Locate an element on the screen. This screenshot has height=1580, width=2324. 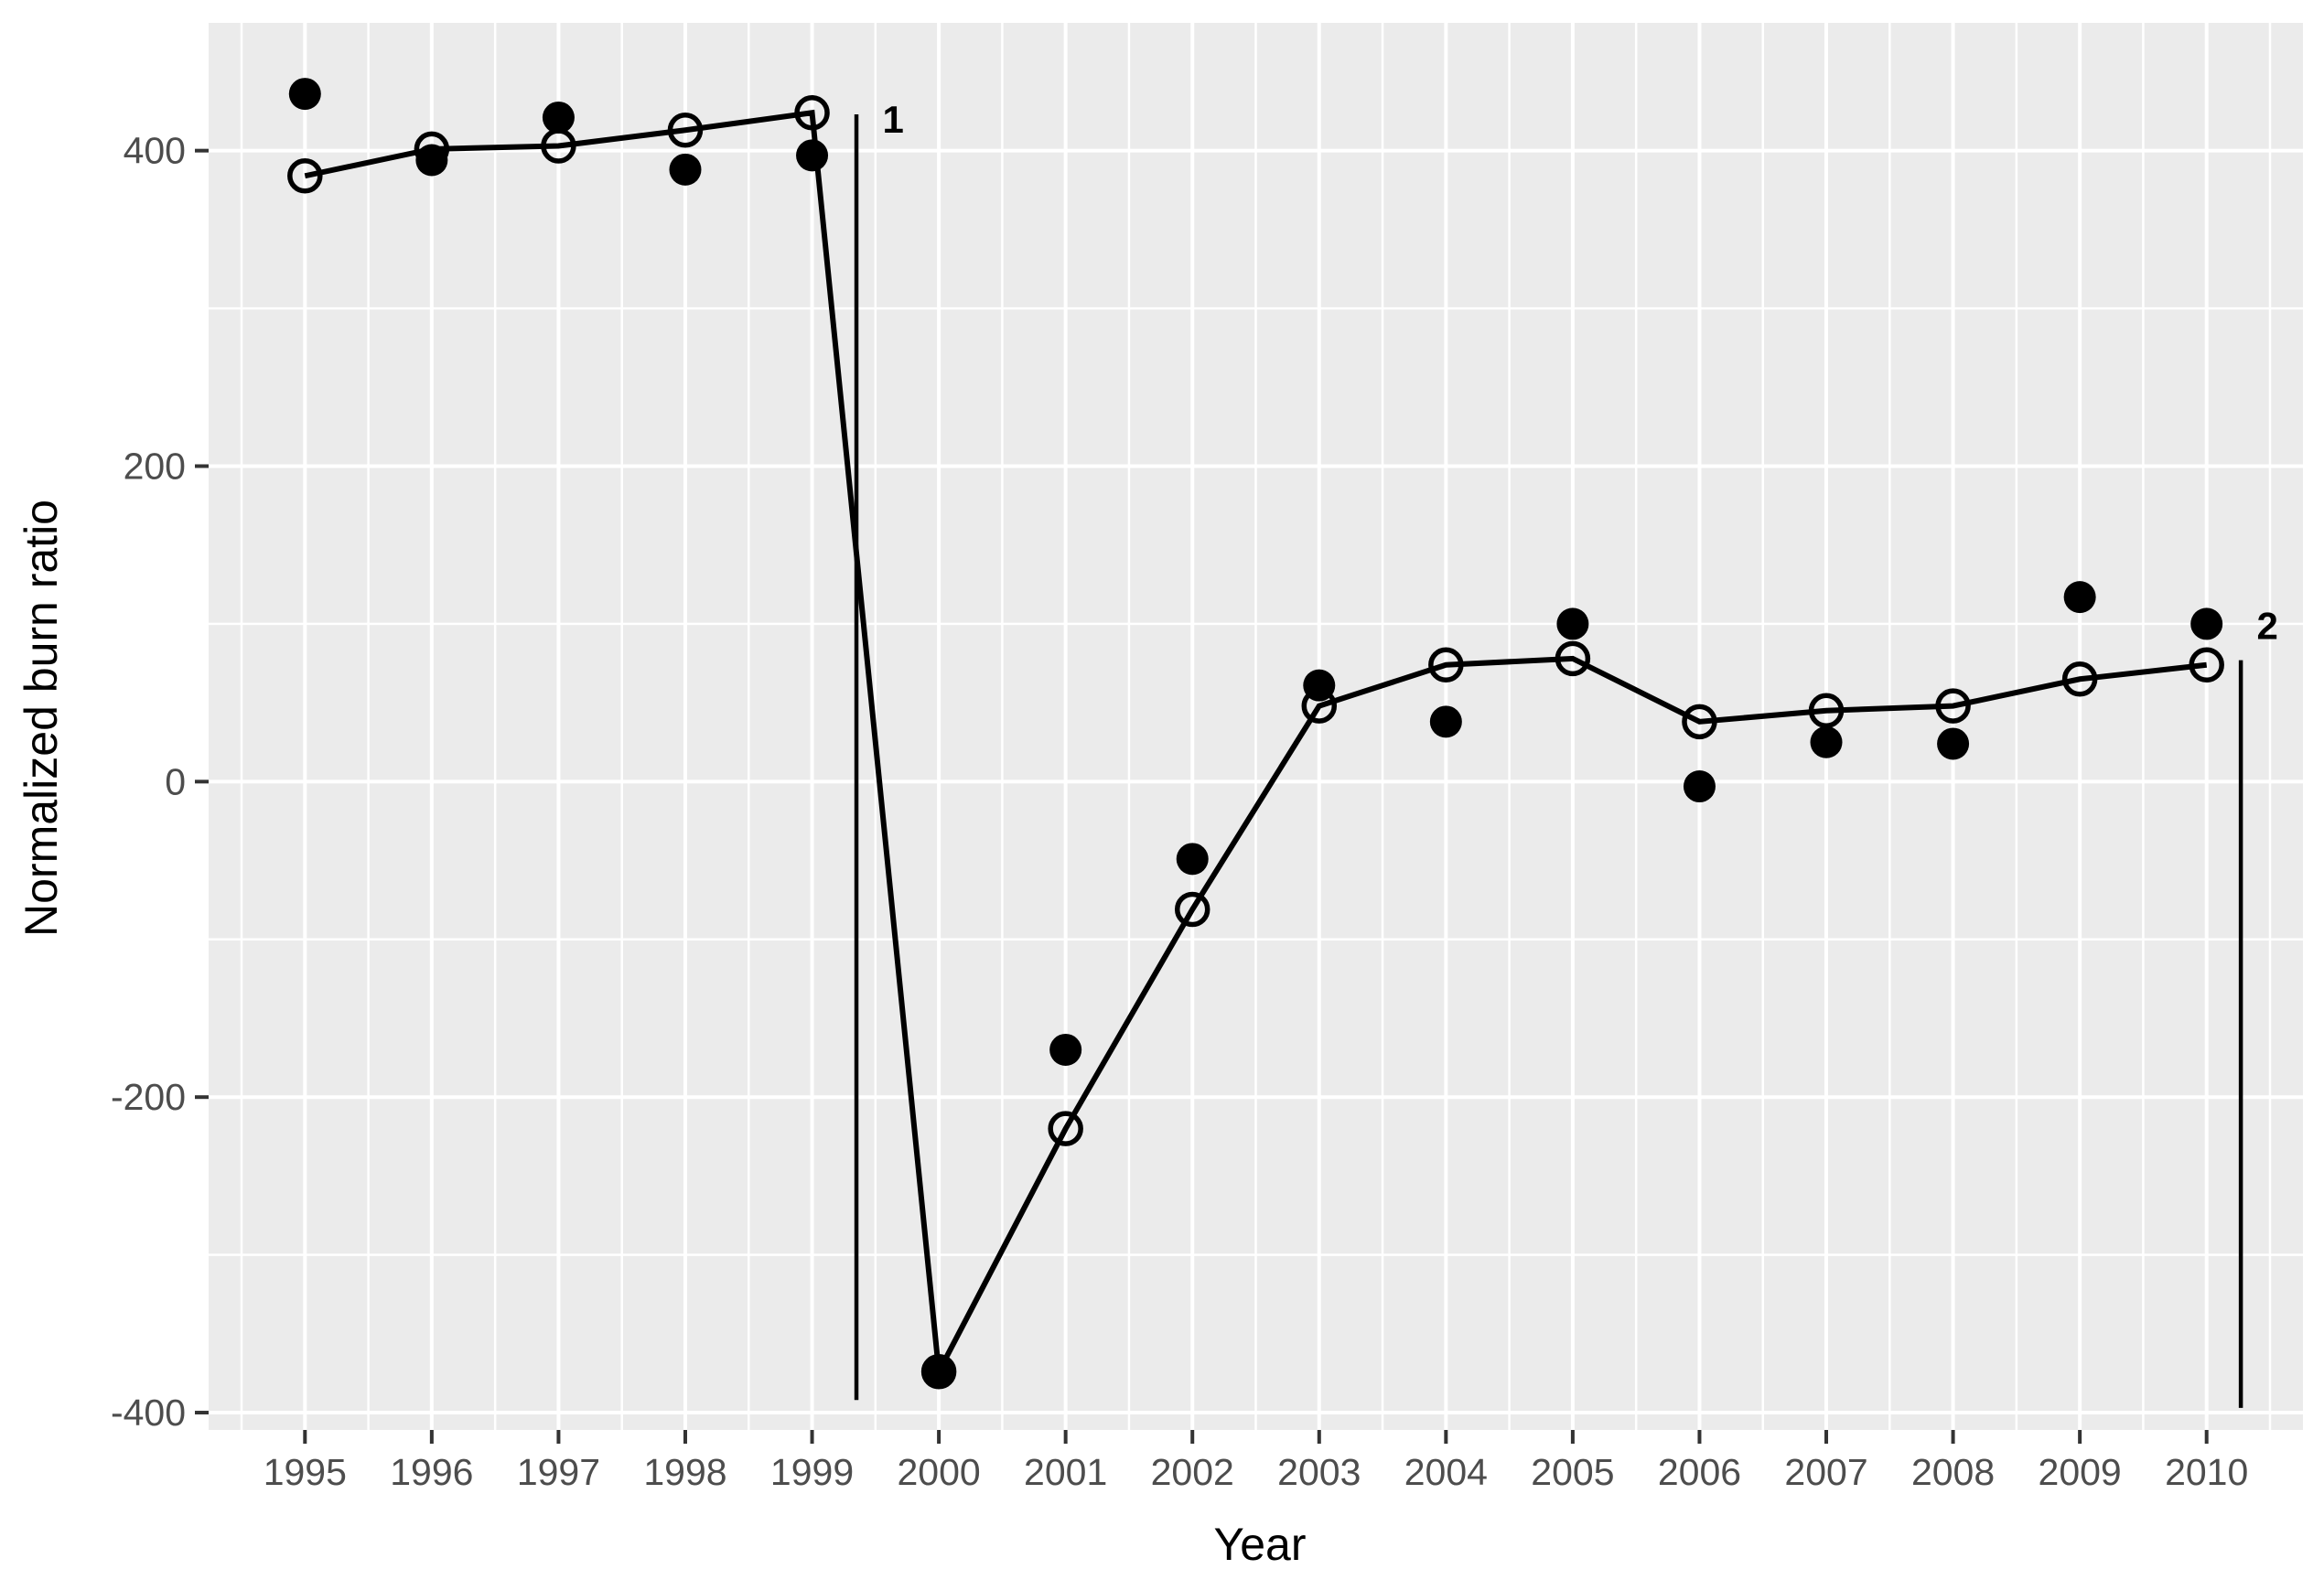
x-tick-label: 2002 is located at coordinates (1192, 1472).